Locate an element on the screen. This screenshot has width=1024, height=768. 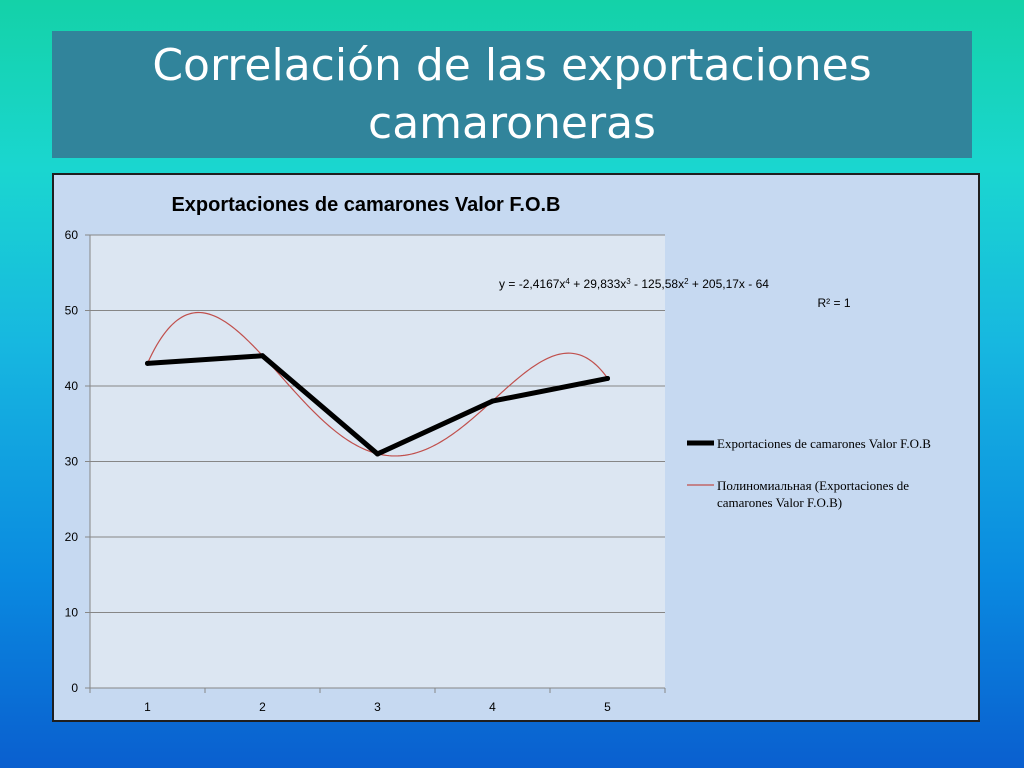
x-tick-label: 2 is located at coordinates (262, 707).